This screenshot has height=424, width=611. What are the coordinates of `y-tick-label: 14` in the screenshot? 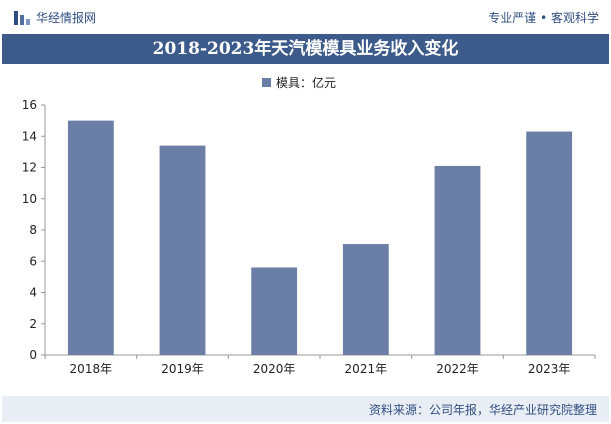 It's located at (29, 136).